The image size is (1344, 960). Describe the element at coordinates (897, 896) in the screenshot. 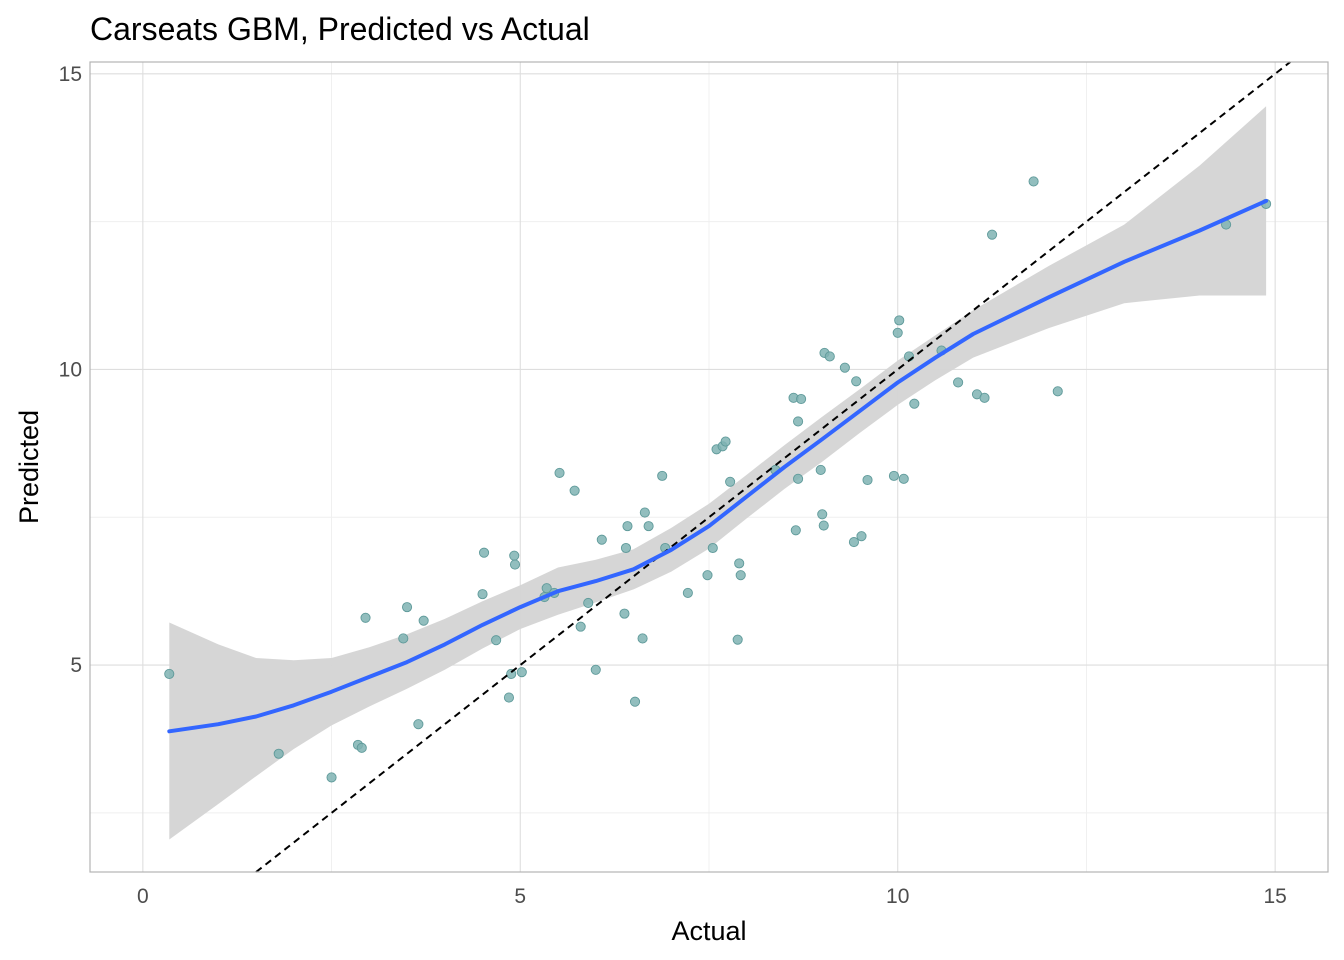

I see `x-tick-label: 10` at that location.